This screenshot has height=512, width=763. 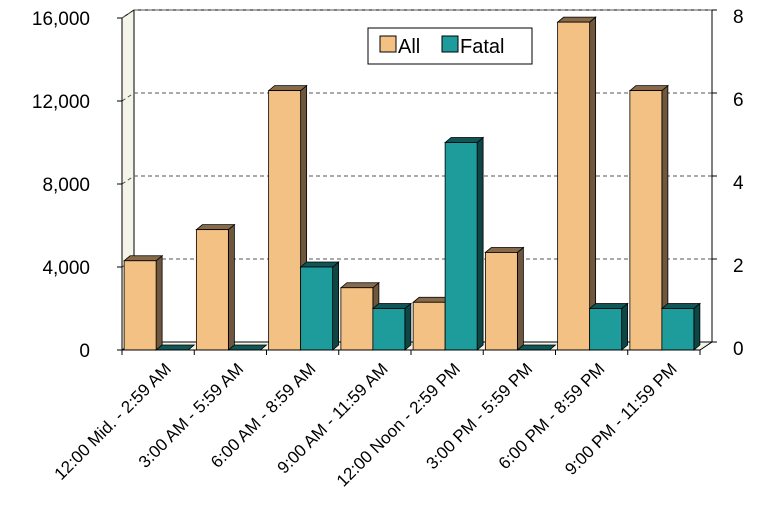 I want to click on y-tick-label-right: 2, so click(x=738, y=266).